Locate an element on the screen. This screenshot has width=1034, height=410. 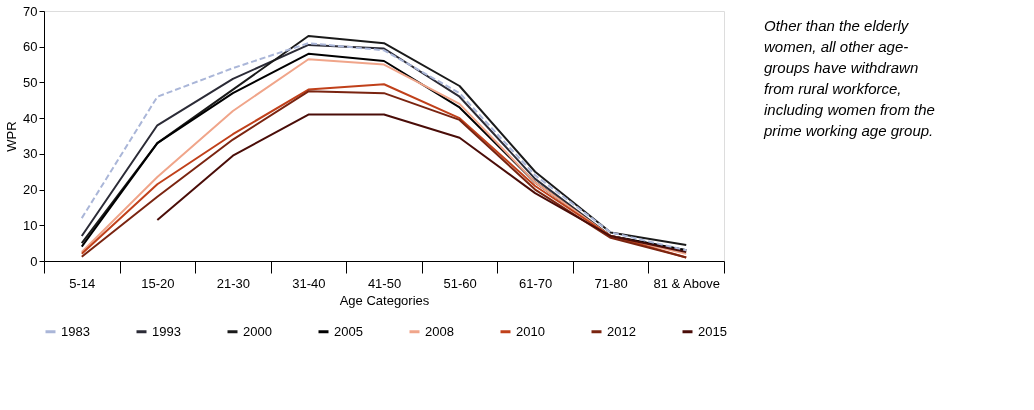
y-tick-label: 20 is located at coordinates (30, 190).